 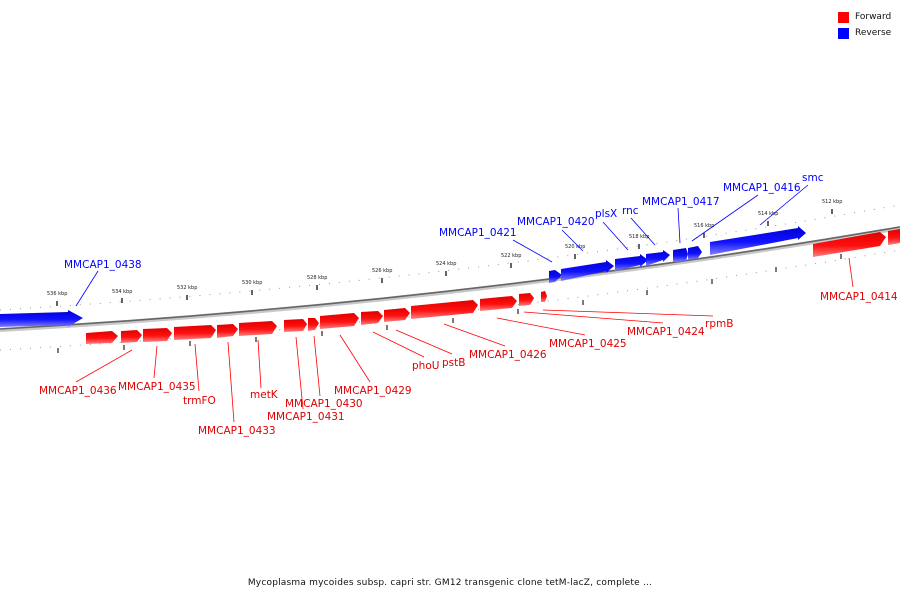 I want to click on gene-label-trmfo: trmFO, so click(x=199, y=401).